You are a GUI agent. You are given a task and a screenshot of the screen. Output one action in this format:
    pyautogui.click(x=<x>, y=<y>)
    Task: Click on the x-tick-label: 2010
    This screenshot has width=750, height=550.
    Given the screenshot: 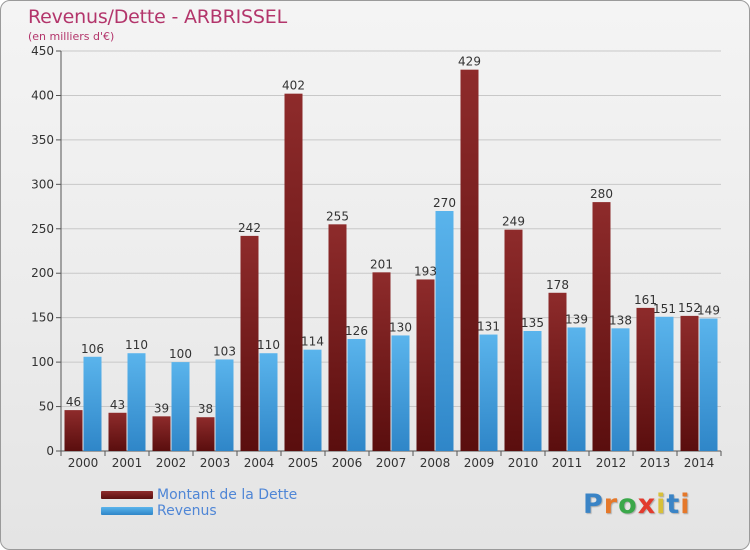 What is the action you would take?
    pyautogui.click(x=523, y=463)
    